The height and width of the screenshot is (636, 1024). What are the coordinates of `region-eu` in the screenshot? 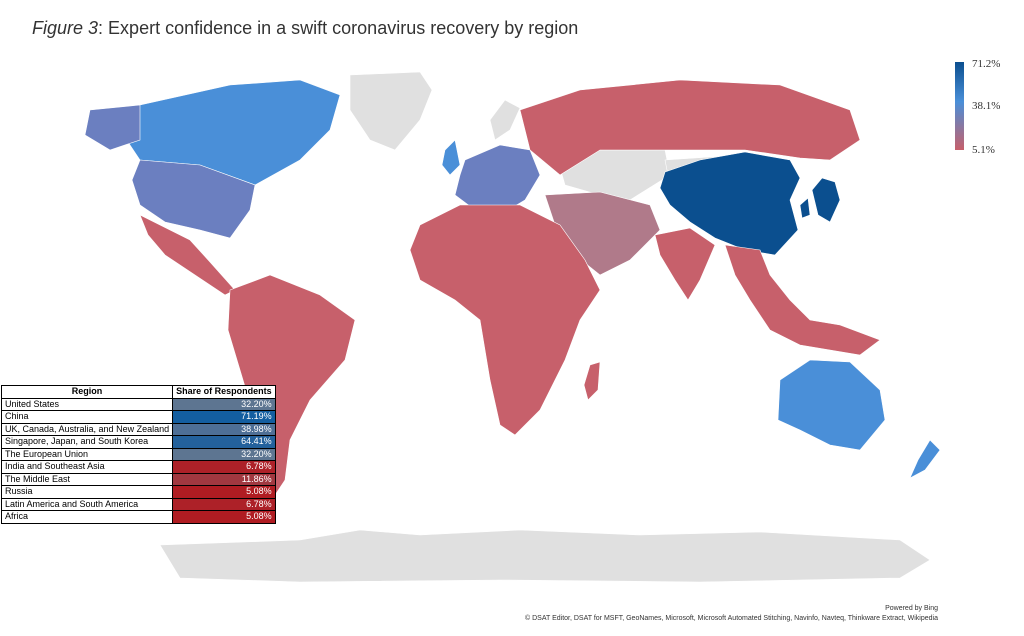 It's located at (497, 180).